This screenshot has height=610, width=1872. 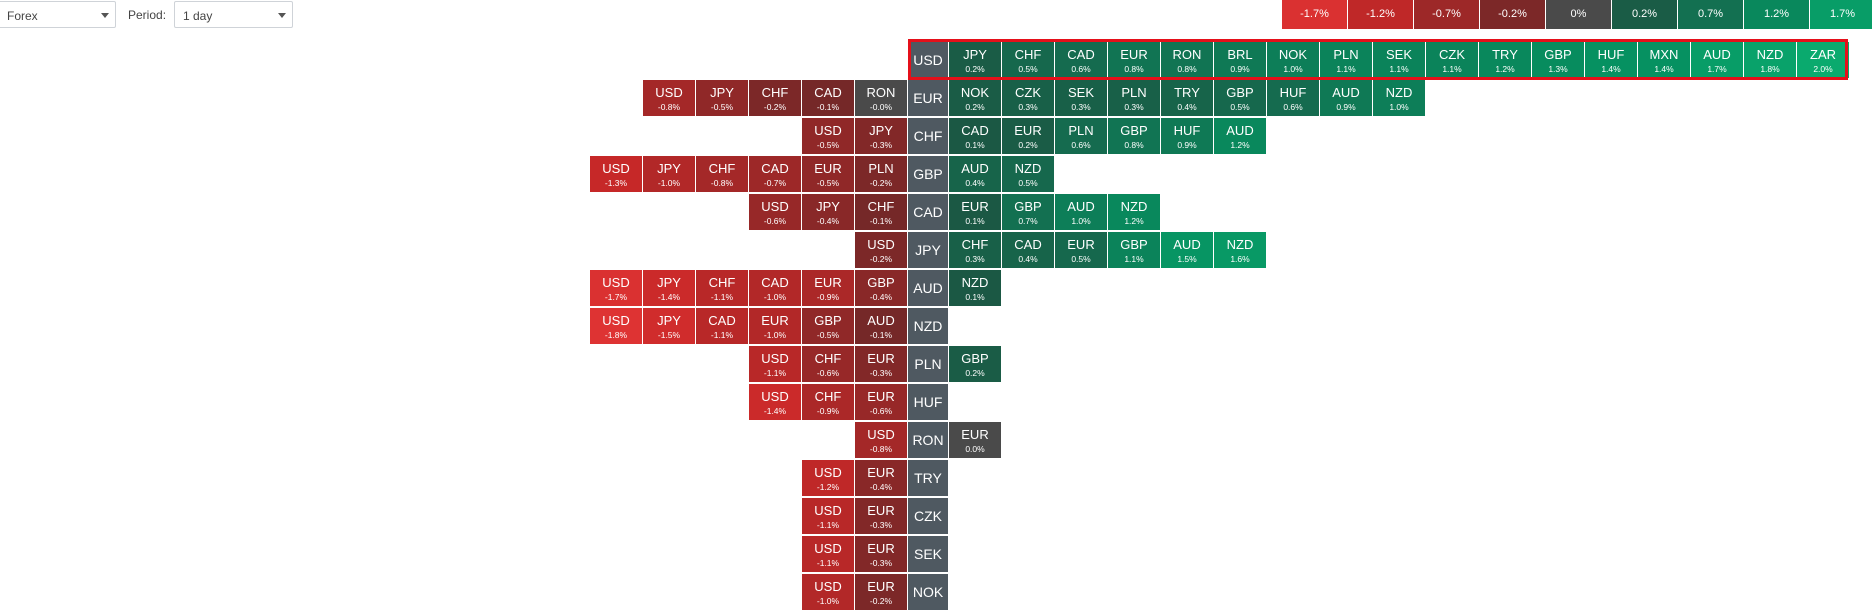 I want to click on pair-cell: EUR -0.4%, so click(x=881, y=478).